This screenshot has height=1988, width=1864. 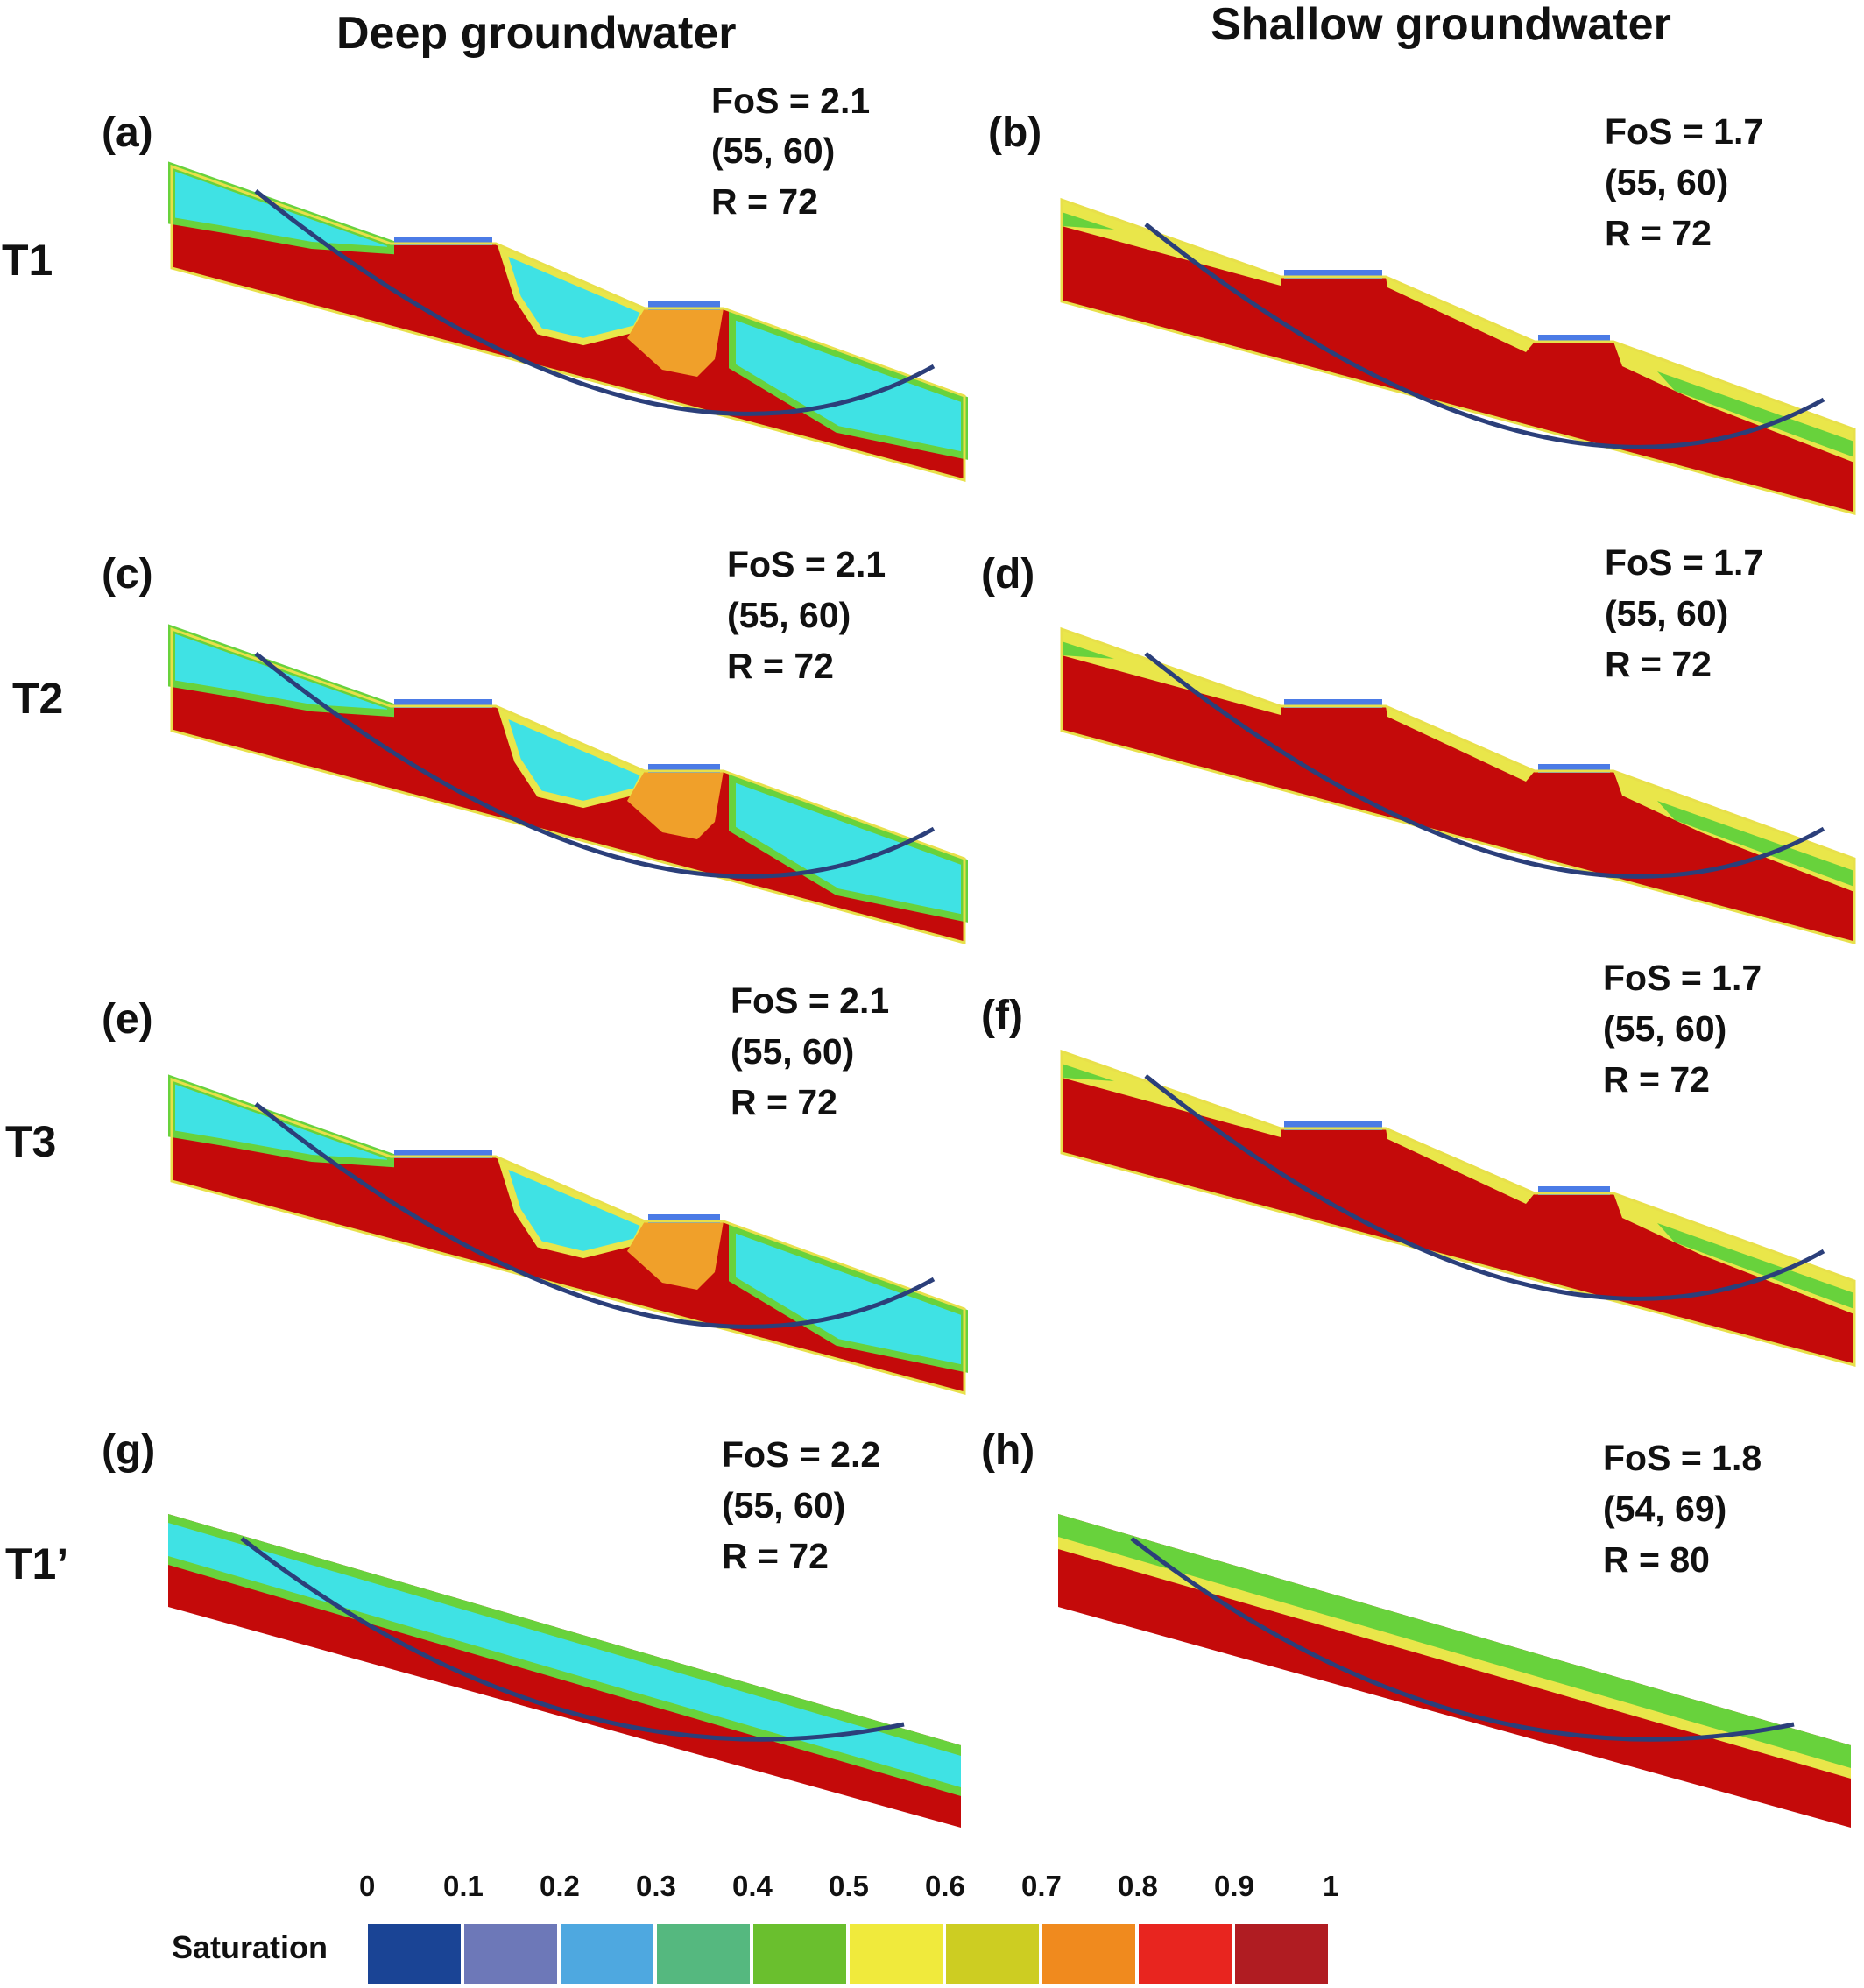 What do you see at coordinates (129, 1450) in the screenshot?
I see `panel-label-g: (g)` at bounding box center [129, 1450].